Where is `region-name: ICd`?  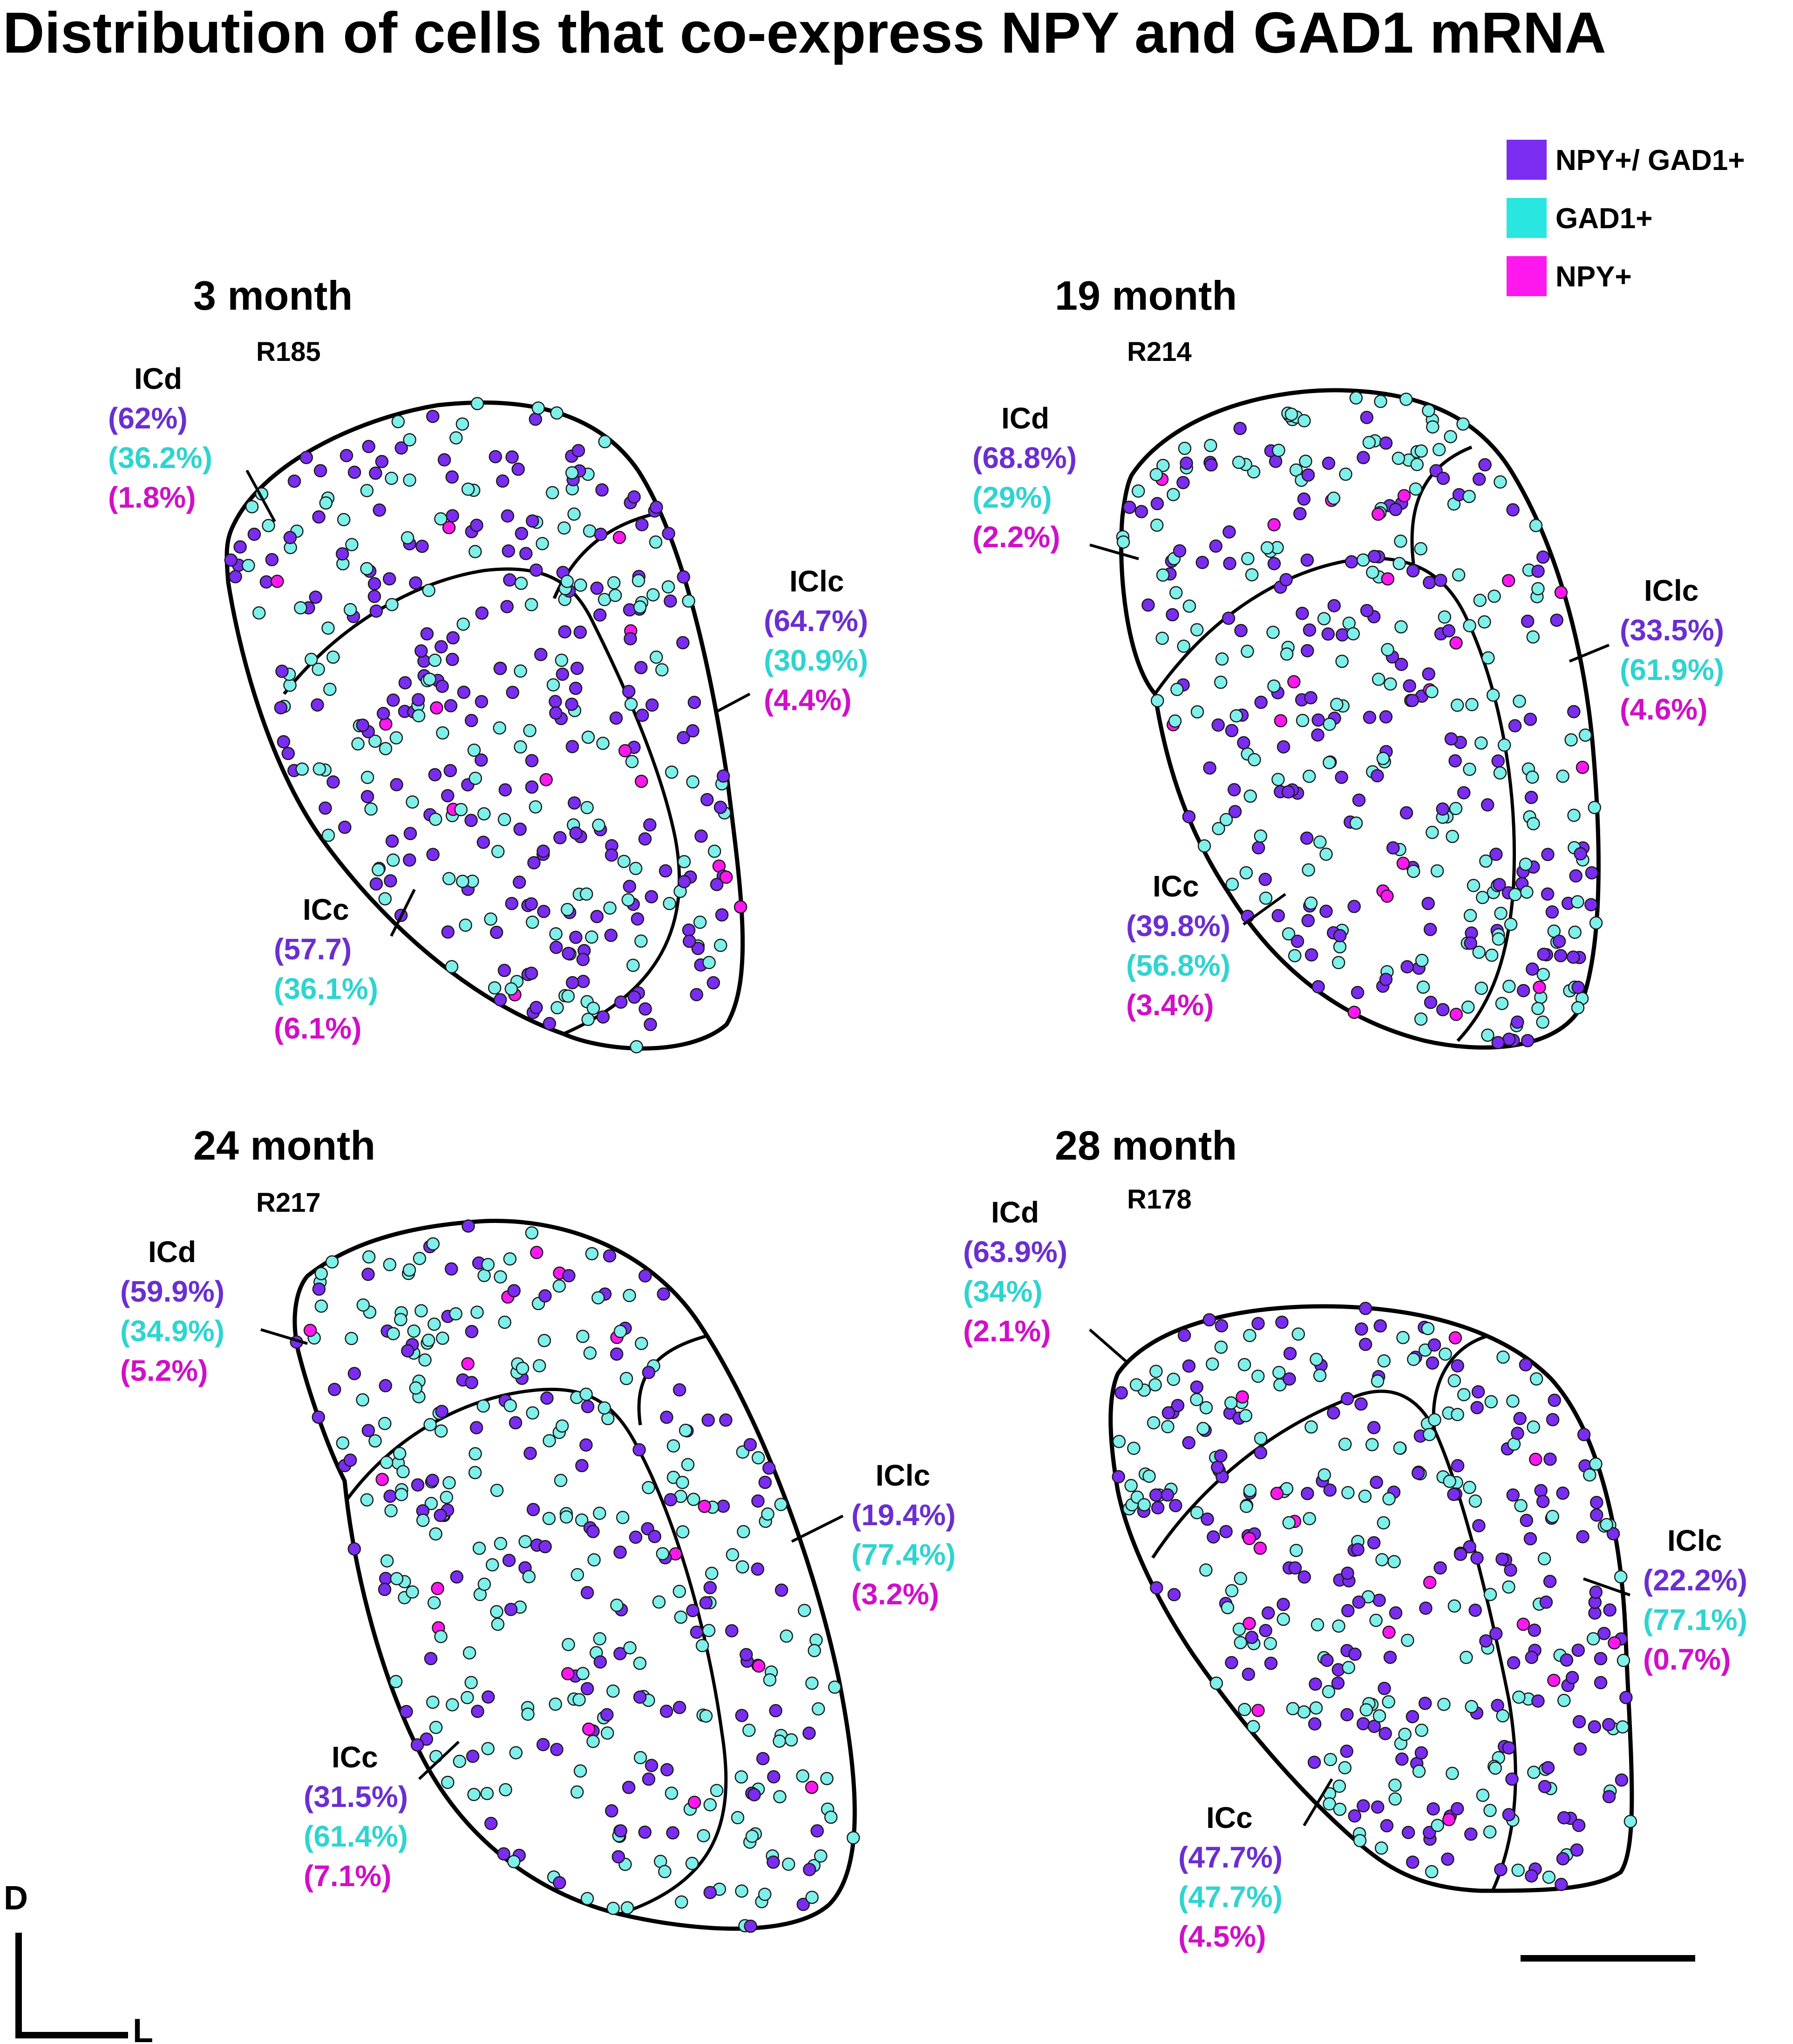
region-name: ICd is located at coordinates (158, 378).